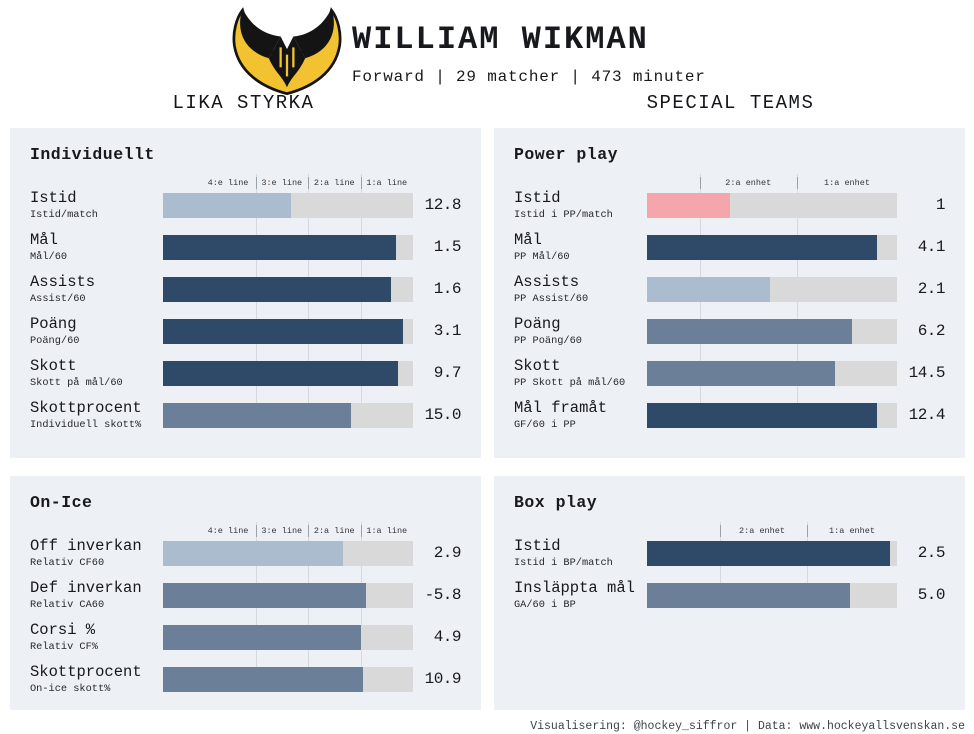 Image resolution: width=974 pixels, height=734 pixels. What do you see at coordinates (53, 366) in the screenshot?
I see `stat-label: Skott` at bounding box center [53, 366].